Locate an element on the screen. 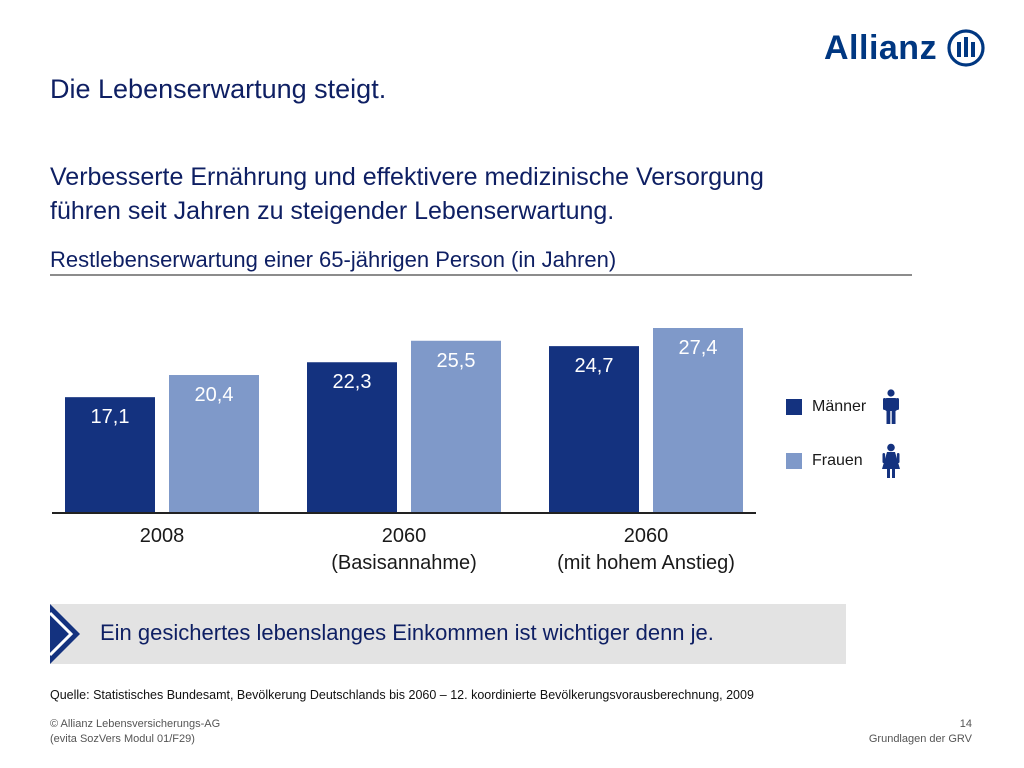  data-label: 25,5 is located at coordinates (456, 361).